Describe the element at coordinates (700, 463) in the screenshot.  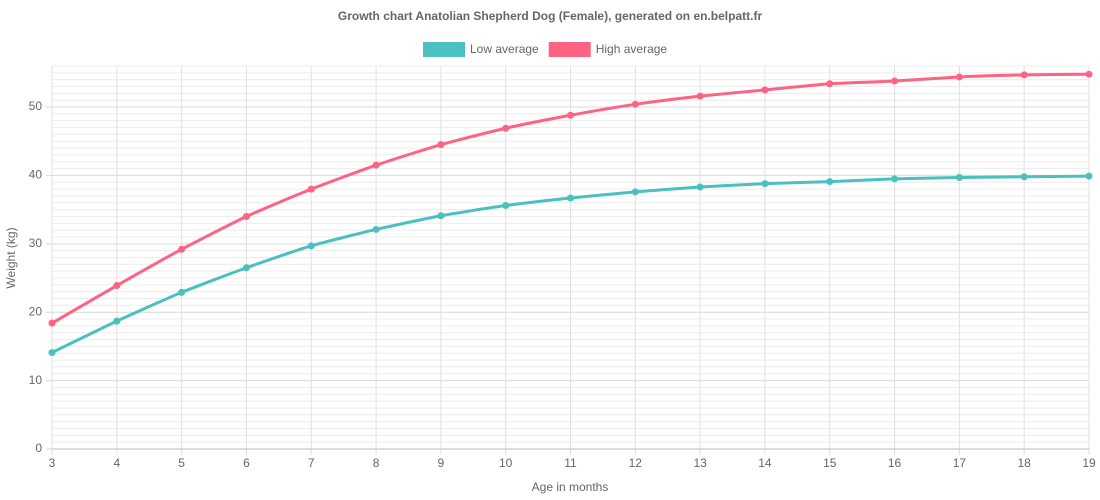
I see `x-tick-label: 13` at that location.